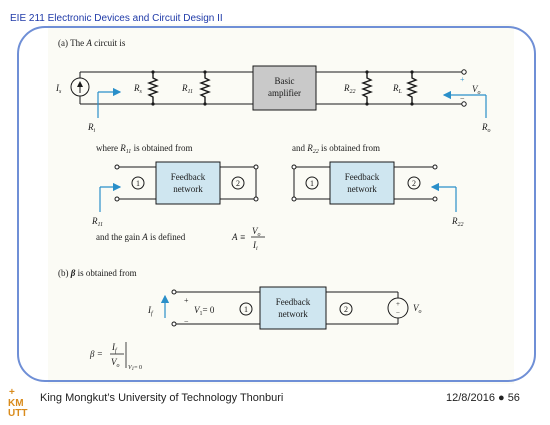 This screenshot has height=425, width=550. Describe the element at coordinates (417, 309) in the screenshot. I see `vo-source-label: Vo` at that location.